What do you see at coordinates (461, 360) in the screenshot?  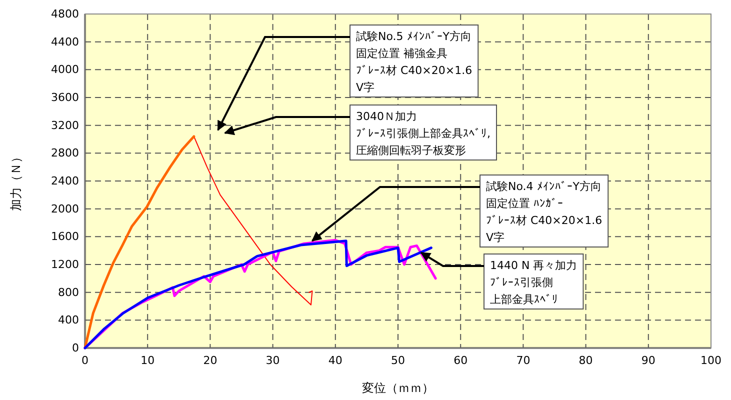 I see `x-tick-label: 60` at bounding box center [461, 360].